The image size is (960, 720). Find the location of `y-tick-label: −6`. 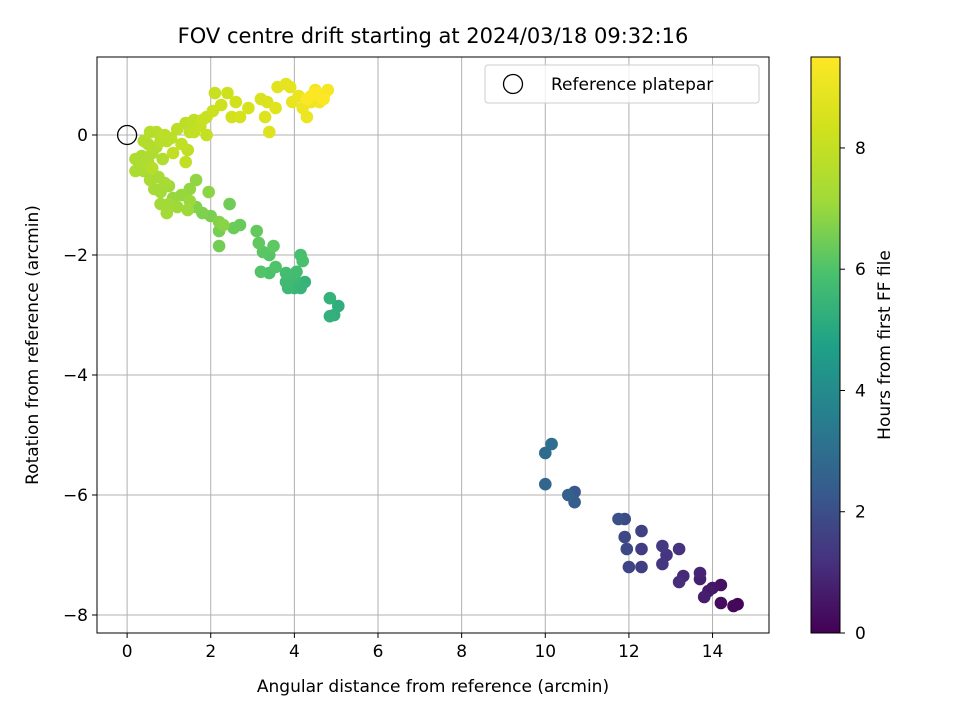

y-tick-label: −6 is located at coordinates (75, 496).